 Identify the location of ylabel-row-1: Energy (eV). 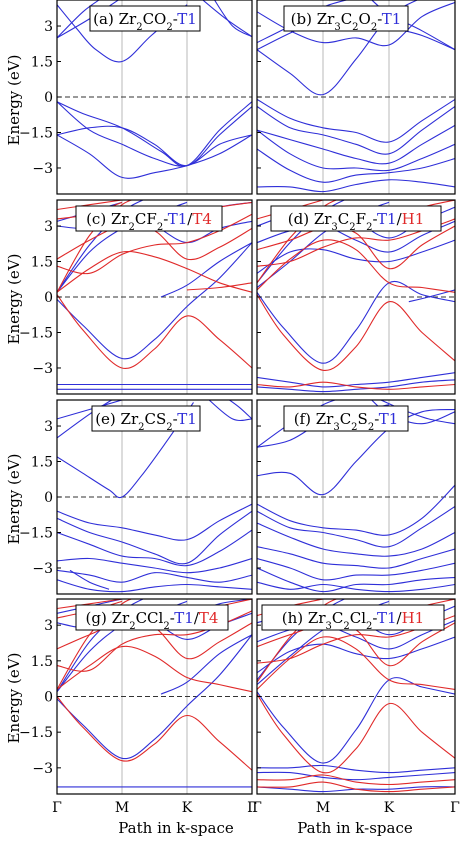
(14, 100).